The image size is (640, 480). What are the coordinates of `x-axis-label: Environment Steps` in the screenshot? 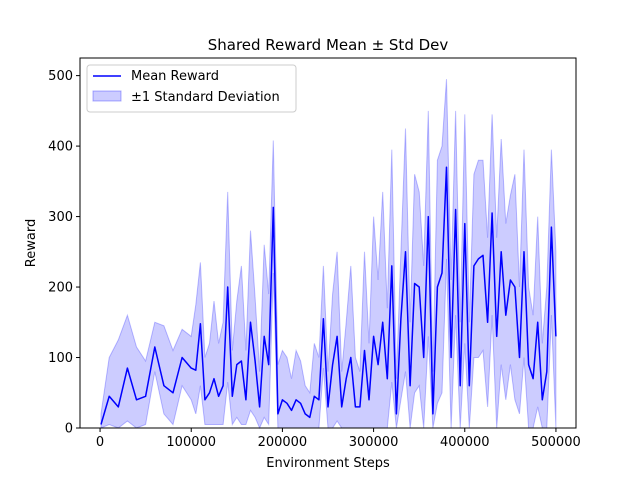 It's located at (328, 463).